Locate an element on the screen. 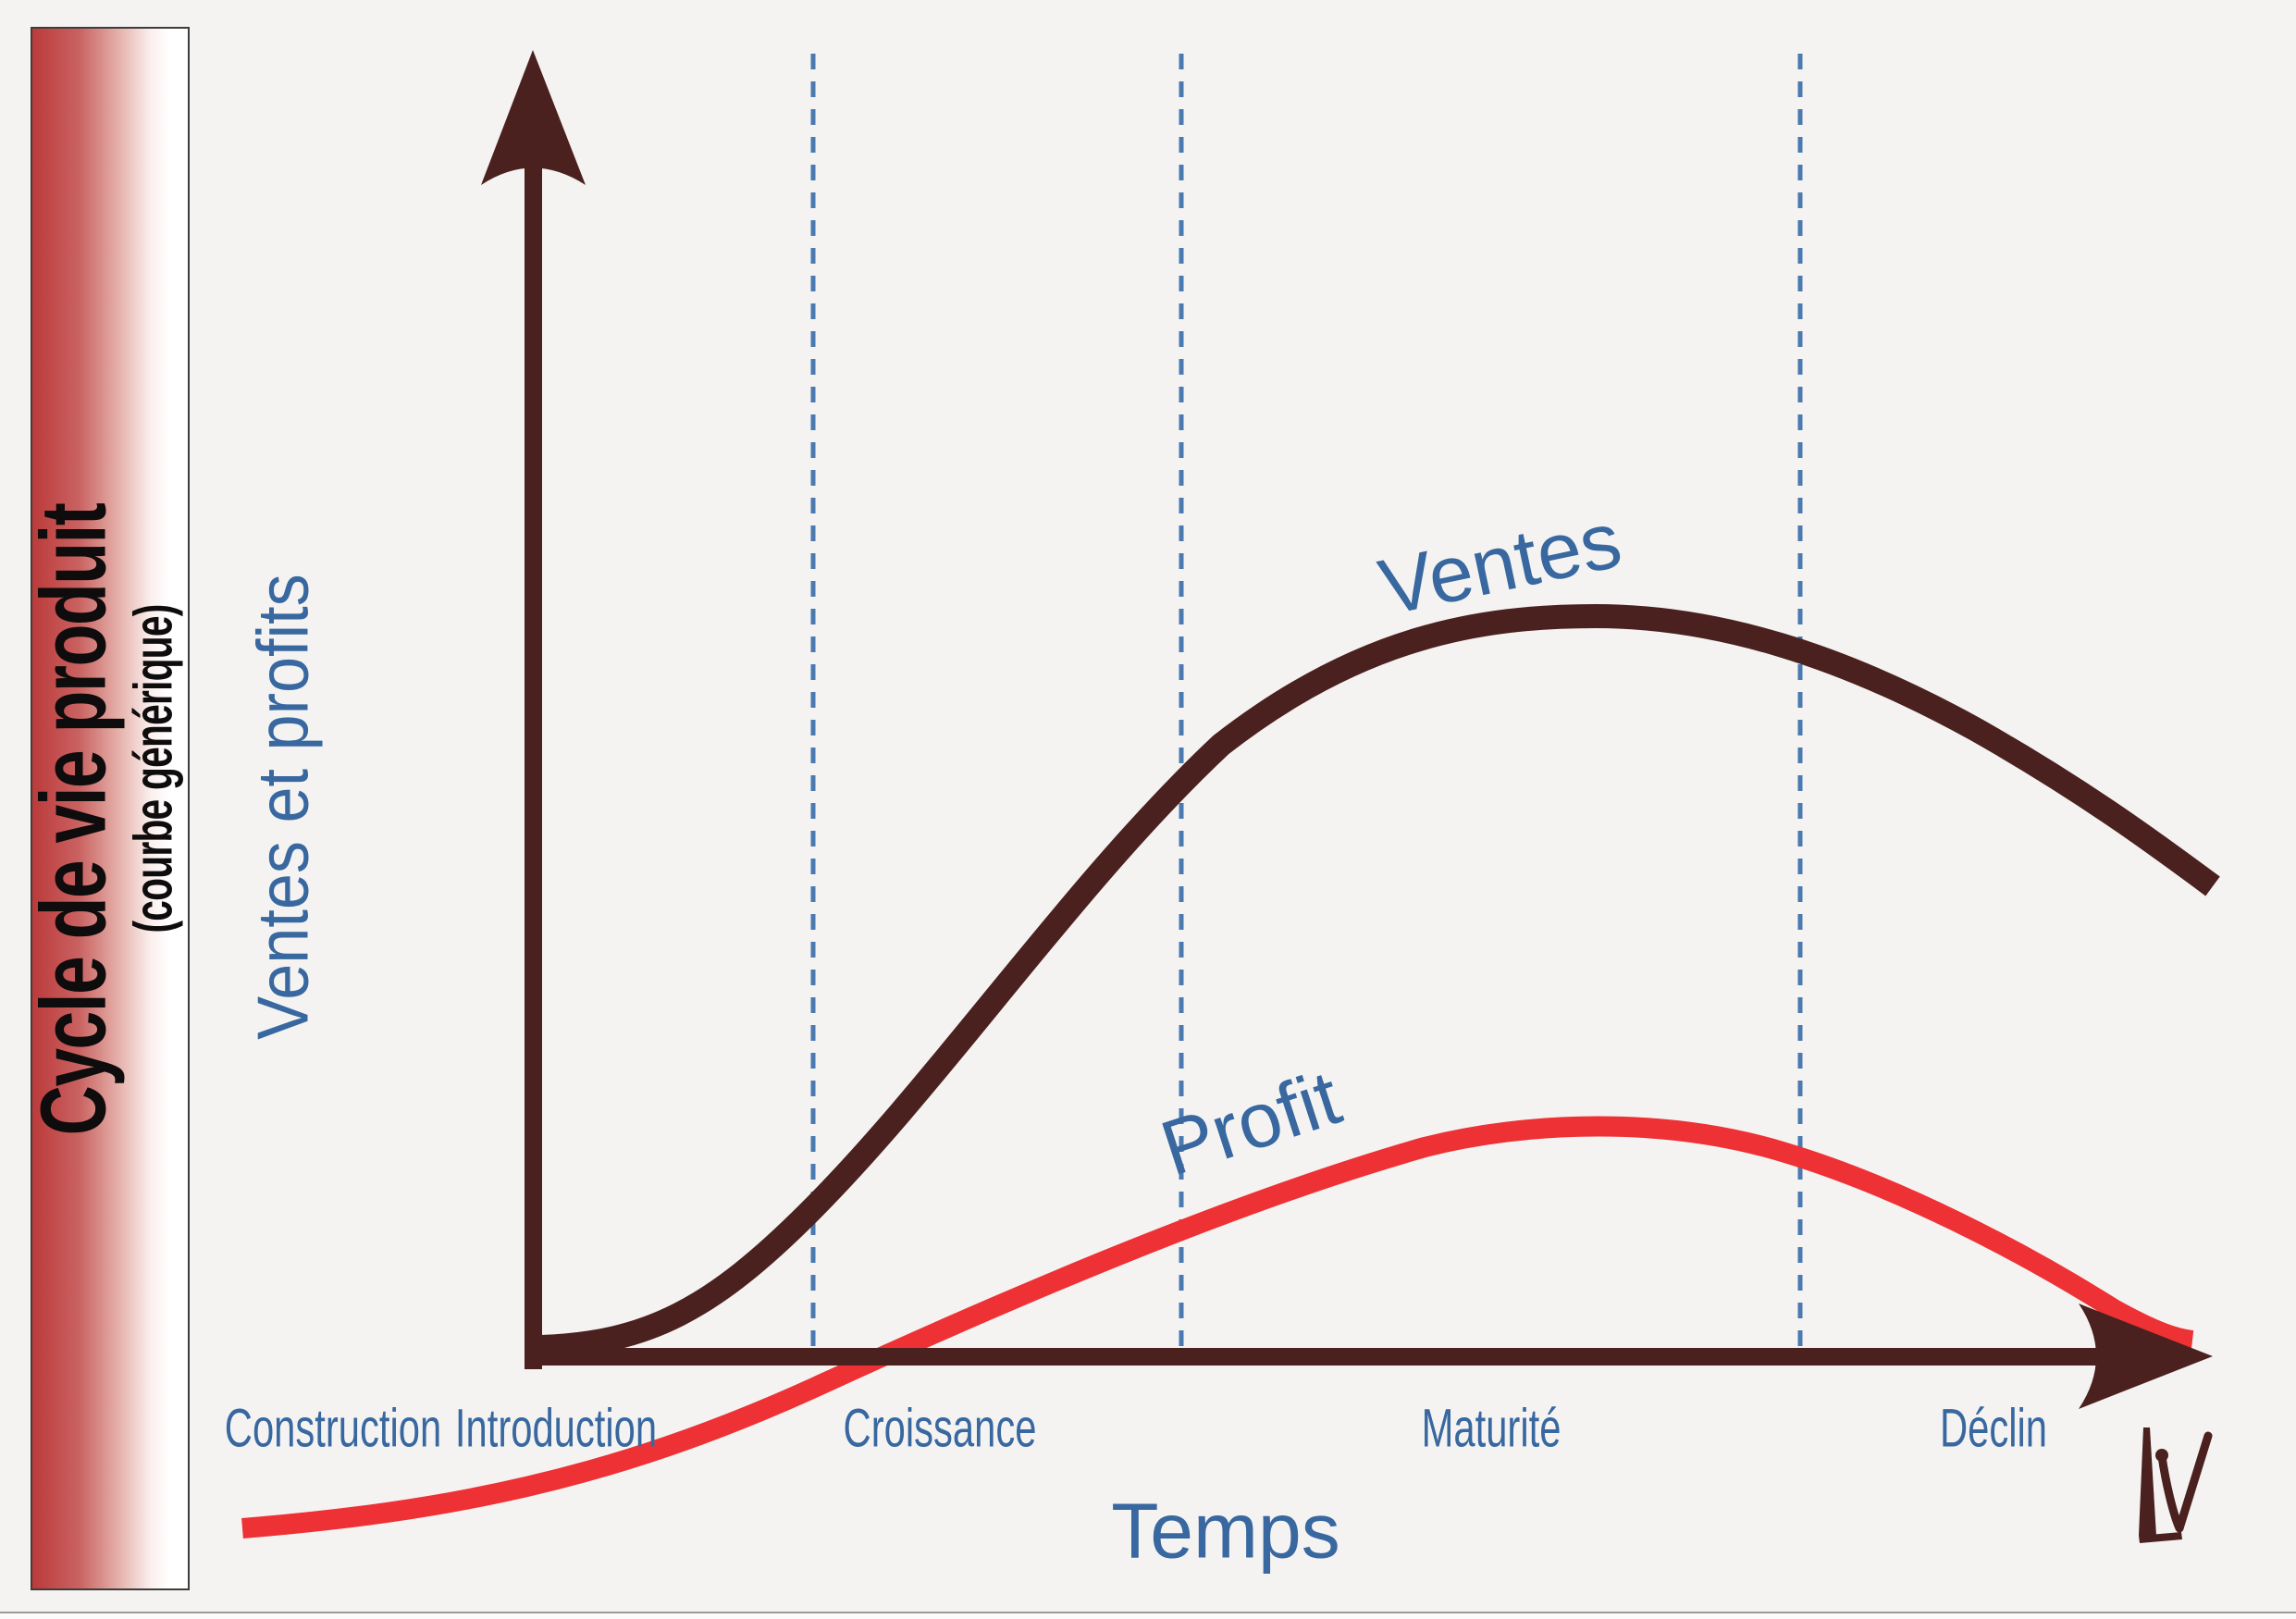  lv-logo is located at coordinates (2176, 1485).